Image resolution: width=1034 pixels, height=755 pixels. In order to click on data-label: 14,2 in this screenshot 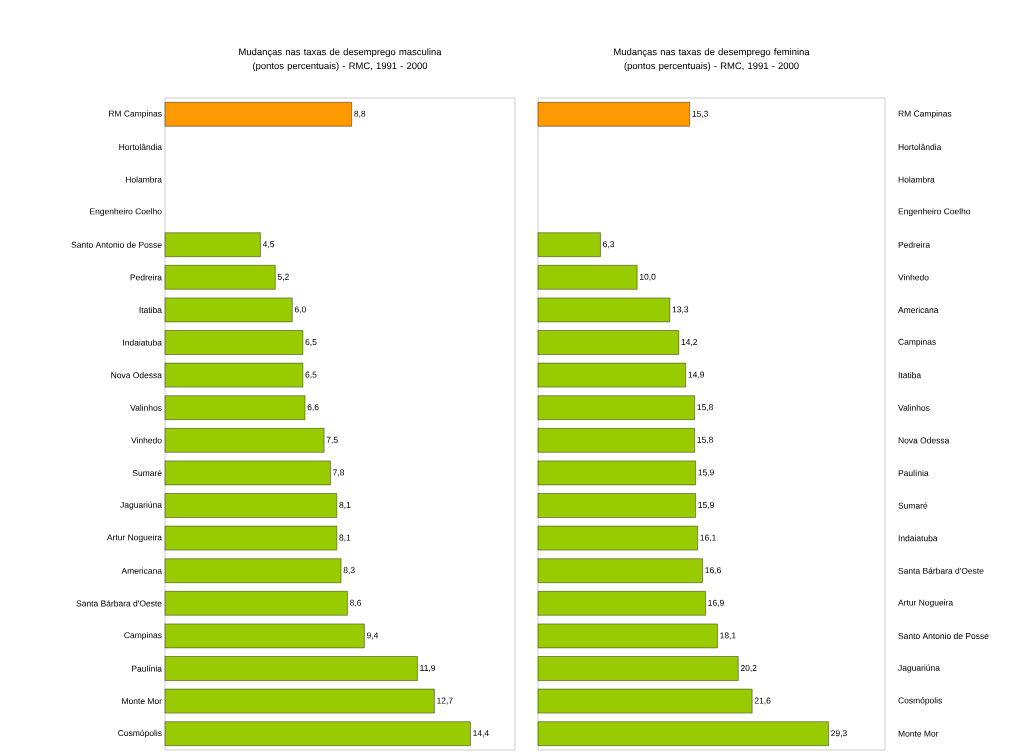, I will do `click(689, 342)`.